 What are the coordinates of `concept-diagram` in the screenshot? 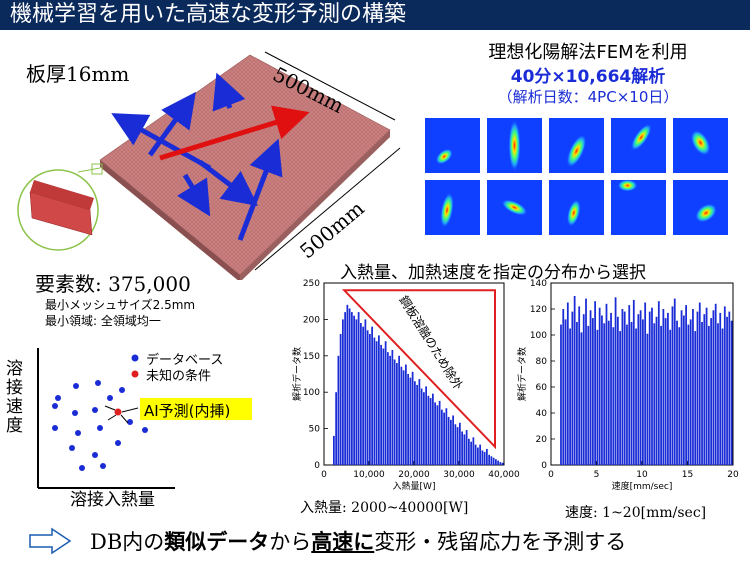 It's located at (144, 418).